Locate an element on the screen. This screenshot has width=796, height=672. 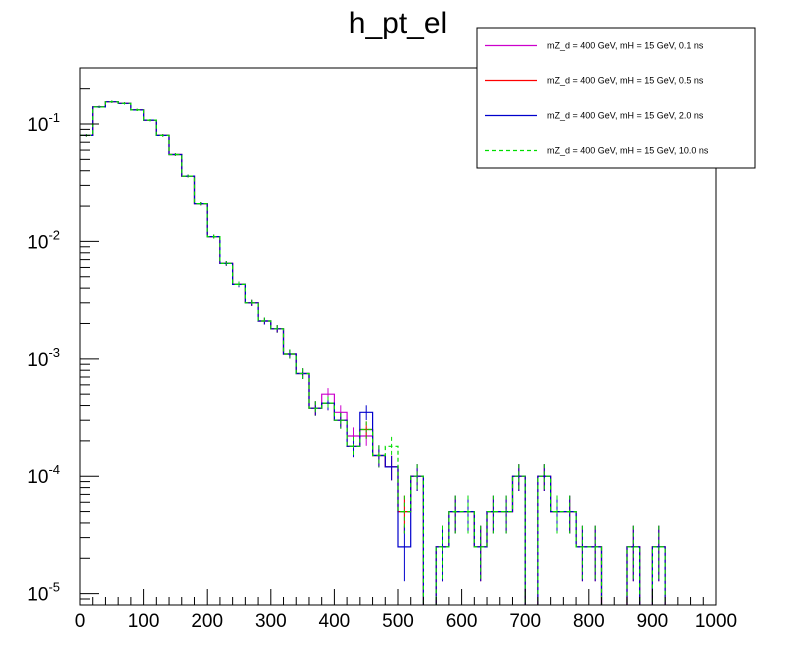
x-tick-label: 900 is located at coordinates (653, 621).